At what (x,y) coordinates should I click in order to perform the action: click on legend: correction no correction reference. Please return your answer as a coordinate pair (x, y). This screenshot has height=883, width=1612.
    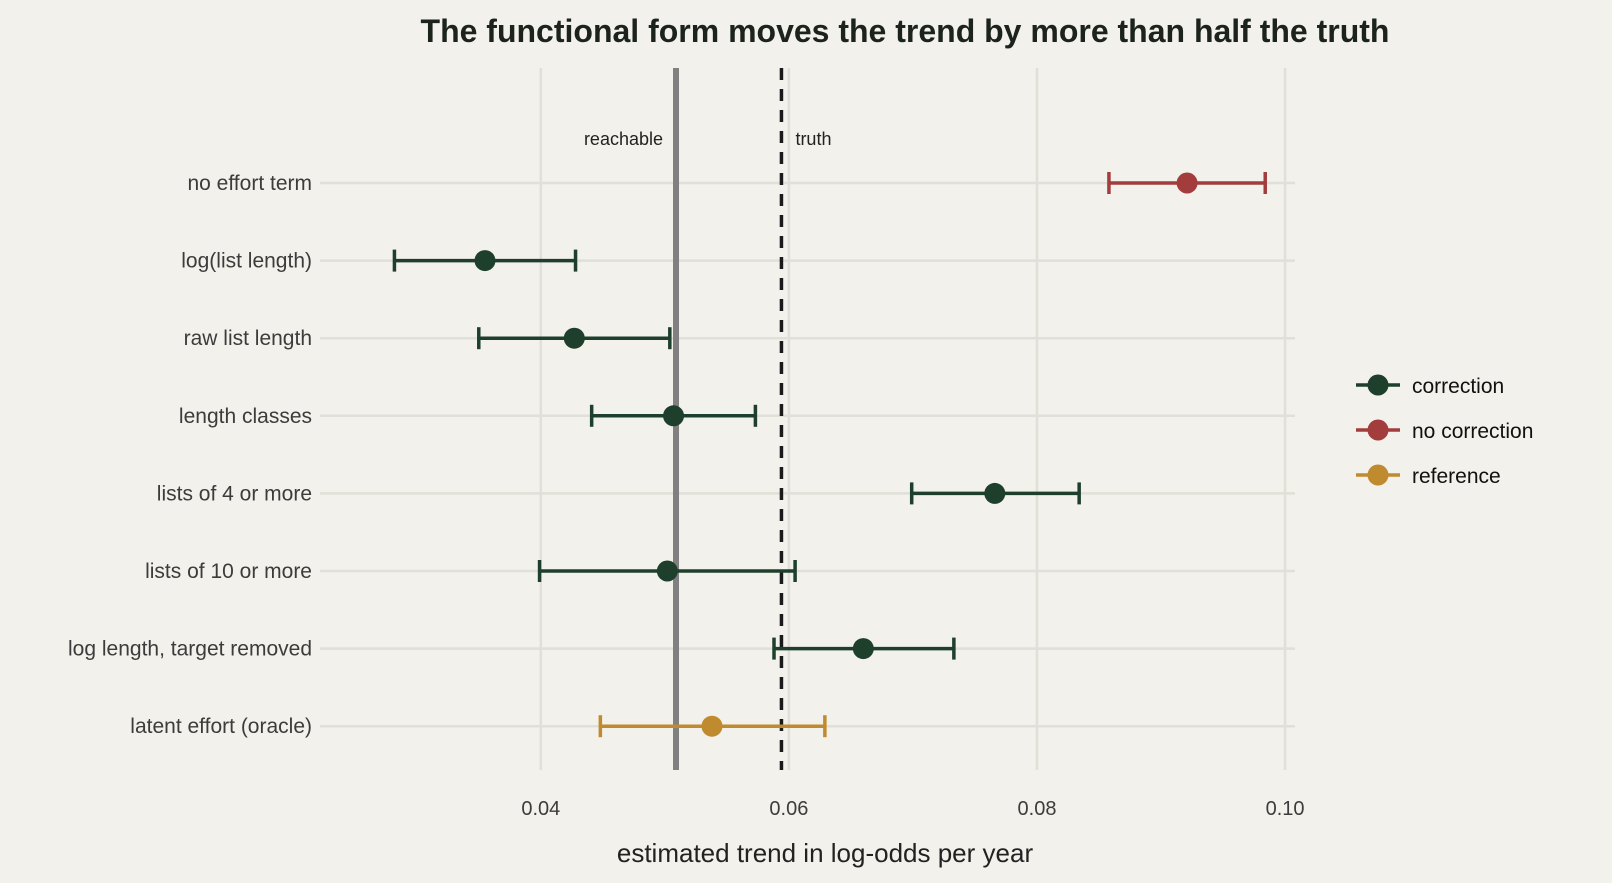
    Looking at the image, I should click on (1444, 431).